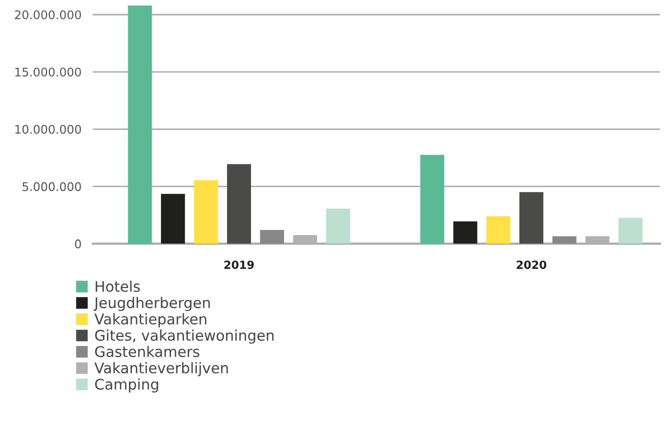 This screenshot has height=422, width=668. Describe the element at coordinates (118, 286) in the screenshot. I see `legend-label: Hotels` at that location.